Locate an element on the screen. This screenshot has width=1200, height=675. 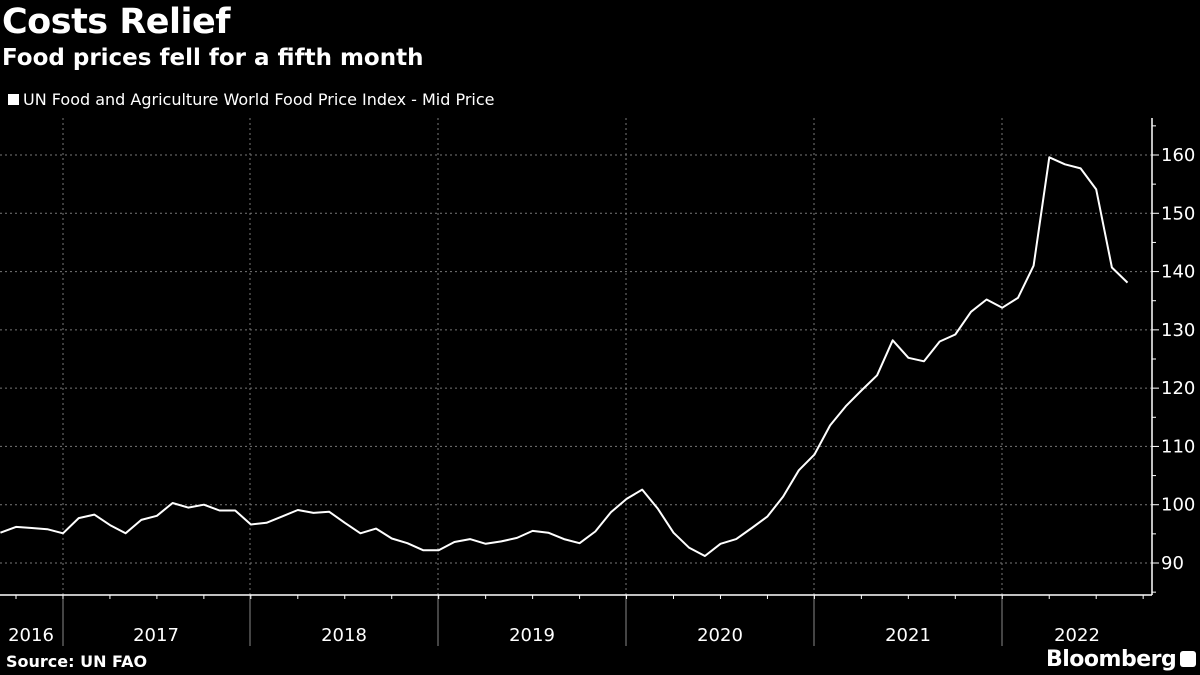
x-tick-label: 2017 is located at coordinates (156, 635).